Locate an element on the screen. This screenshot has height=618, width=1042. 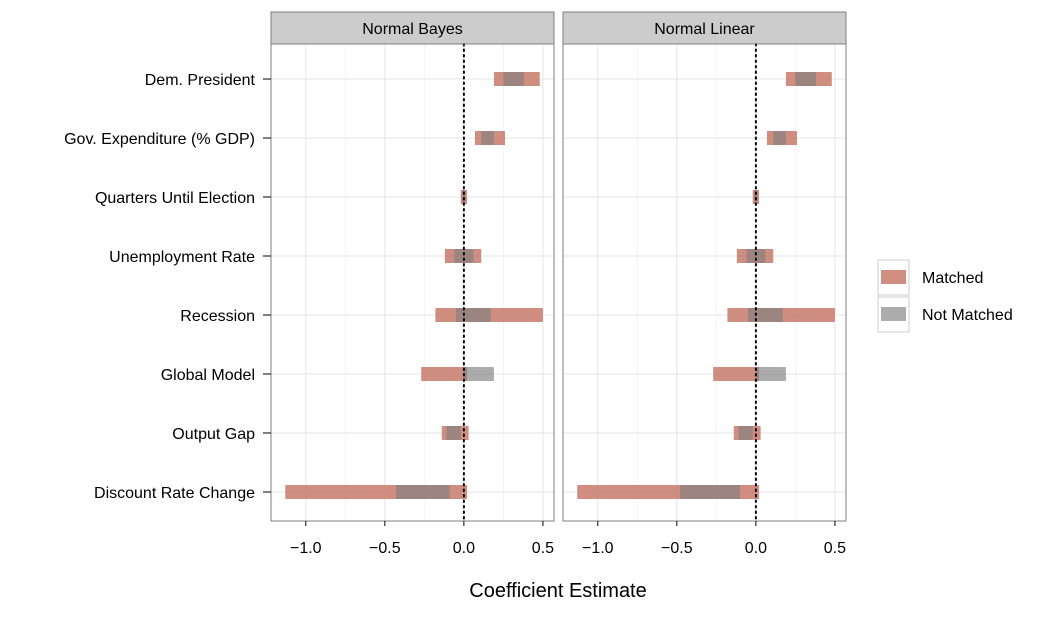
y-tick-label: Quarters Until Election is located at coordinates (175, 198).